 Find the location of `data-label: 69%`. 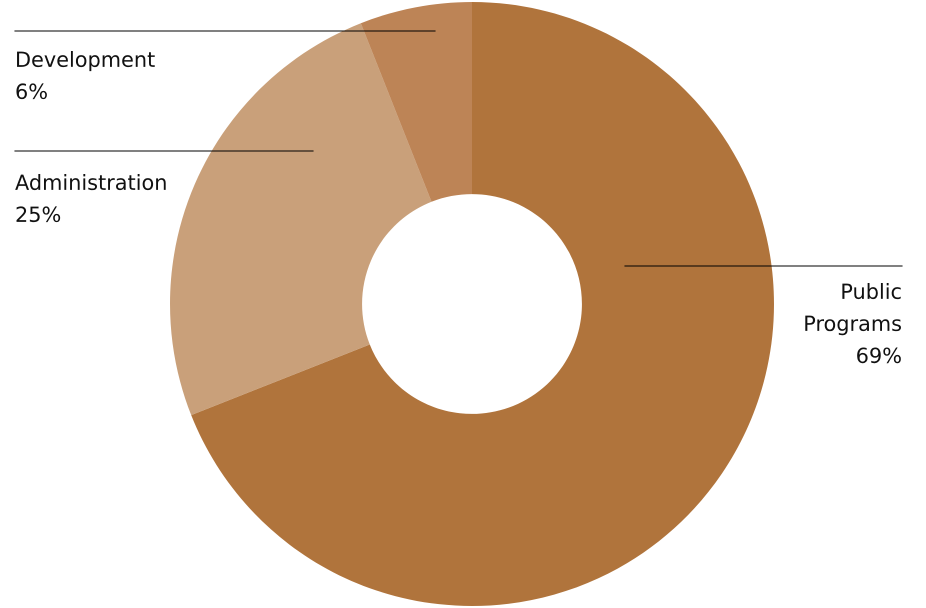

data-label: 69% is located at coordinates (879, 355).